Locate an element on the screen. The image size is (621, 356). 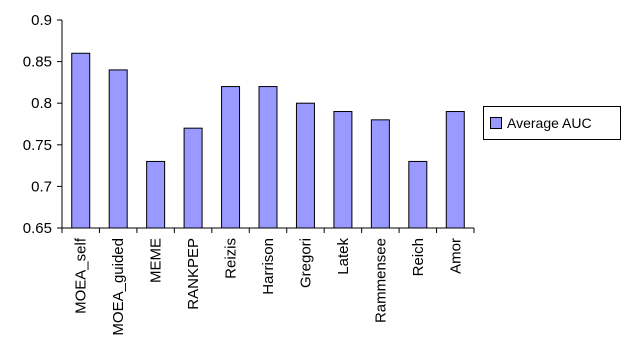
bar-meme is located at coordinates (156, 194).